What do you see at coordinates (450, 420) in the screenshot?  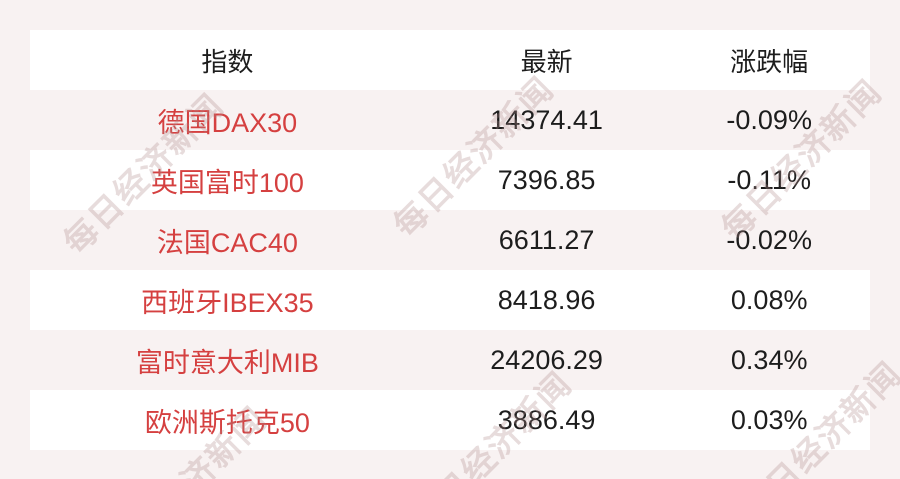 I see `table-row: 欧洲斯托克50 3886.49 0.03%` at bounding box center [450, 420].